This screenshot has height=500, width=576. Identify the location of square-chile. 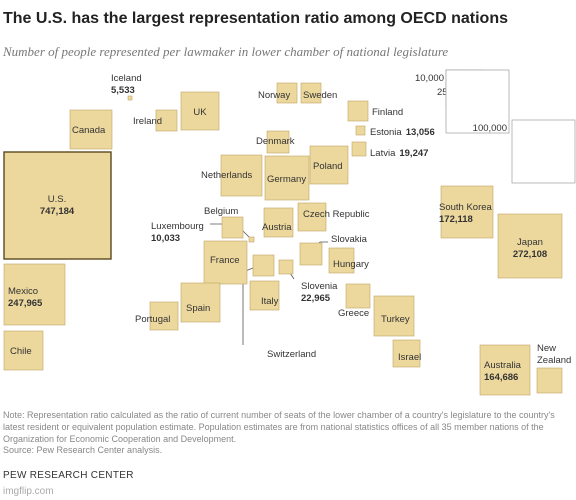
(23, 350).